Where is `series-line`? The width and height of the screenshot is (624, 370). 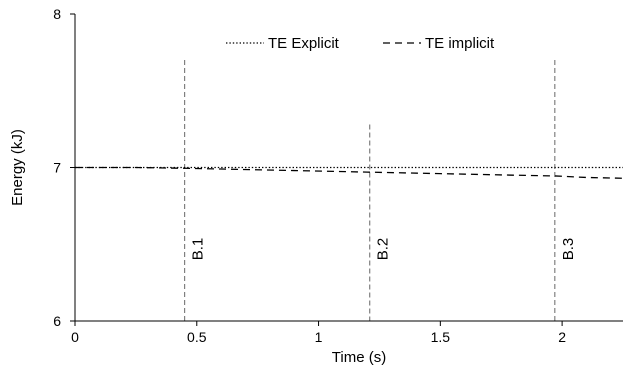
series-line is located at coordinates (349, 172).